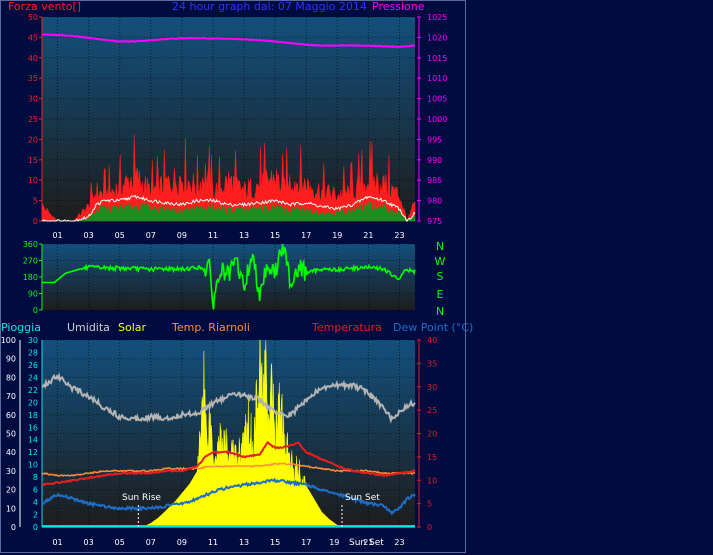  What do you see at coordinates (437, 37) in the screenshot?
I see `pressure-y-tick-label: 1020` at bounding box center [437, 37].